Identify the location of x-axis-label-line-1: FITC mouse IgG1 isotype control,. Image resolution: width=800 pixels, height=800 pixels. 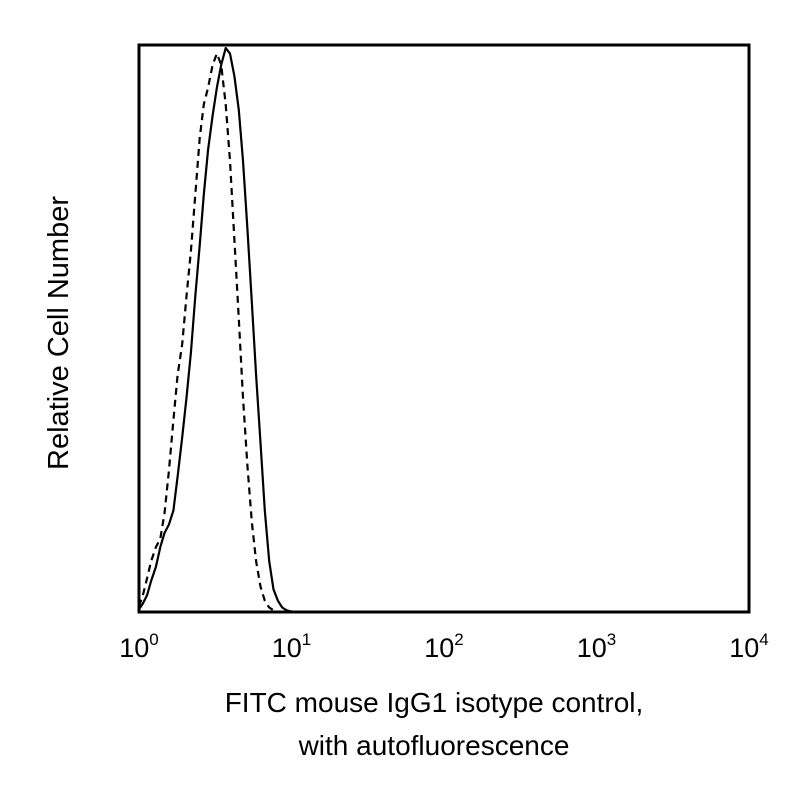
(434, 702).